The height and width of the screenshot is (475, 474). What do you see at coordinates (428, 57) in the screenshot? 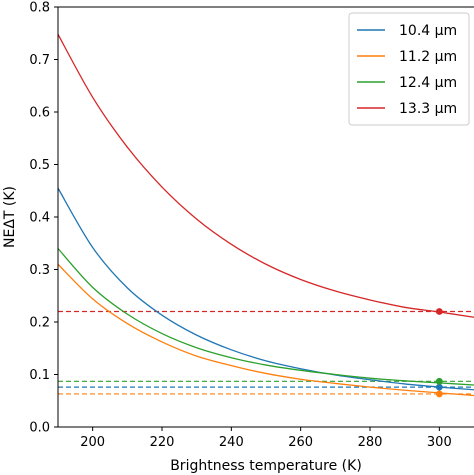
I see `legend-label: 11.2 µm` at bounding box center [428, 57].